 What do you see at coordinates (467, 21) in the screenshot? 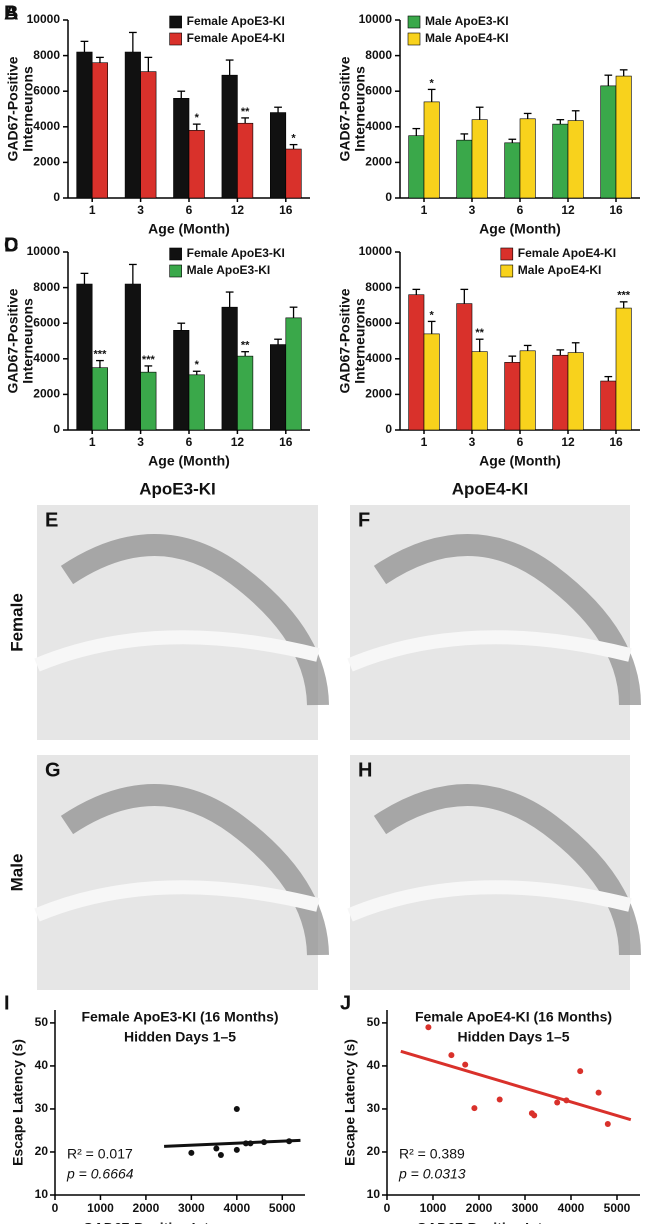
I see `legend-label: Male ApoE3-KI` at bounding box center [467, 21].